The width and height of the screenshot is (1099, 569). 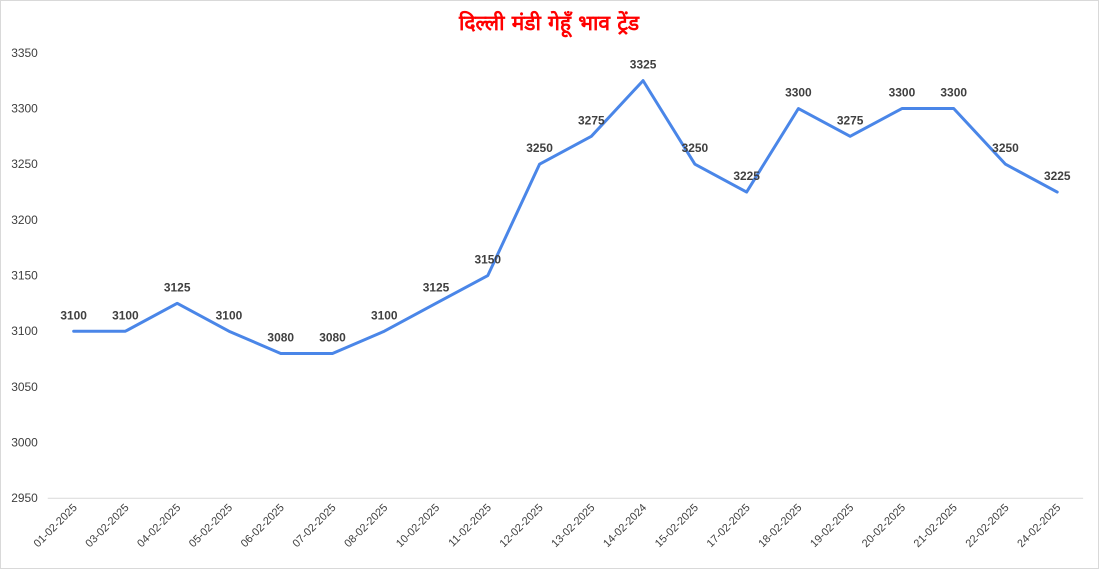 I want to click on x-tick-label: 18-02-2025, so click(x=780, y=526).